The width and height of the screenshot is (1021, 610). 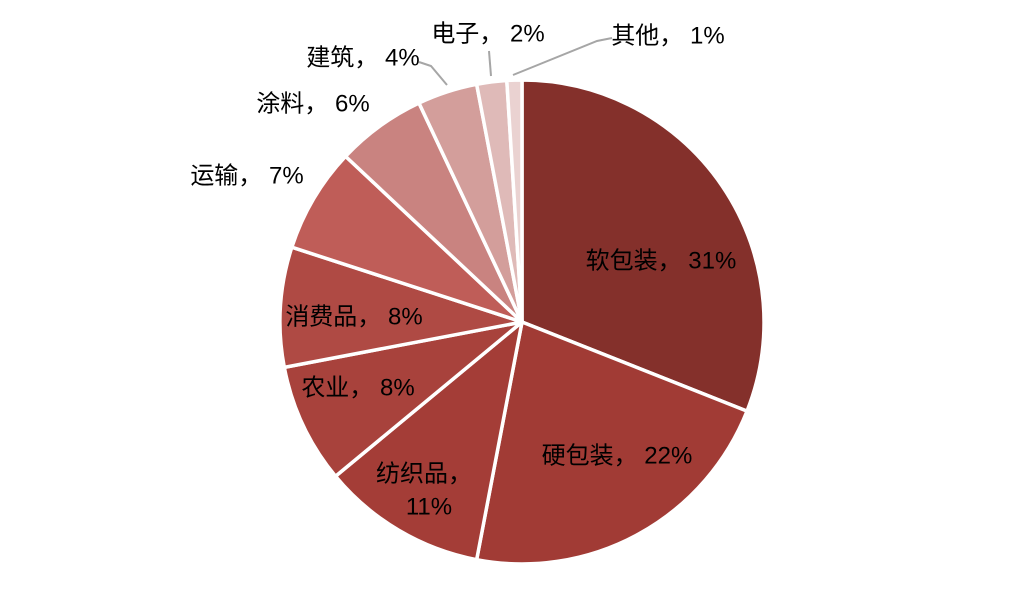 I want to click on slice-label-textiles-line1: 纺织品，, so click(x=424, y=474).